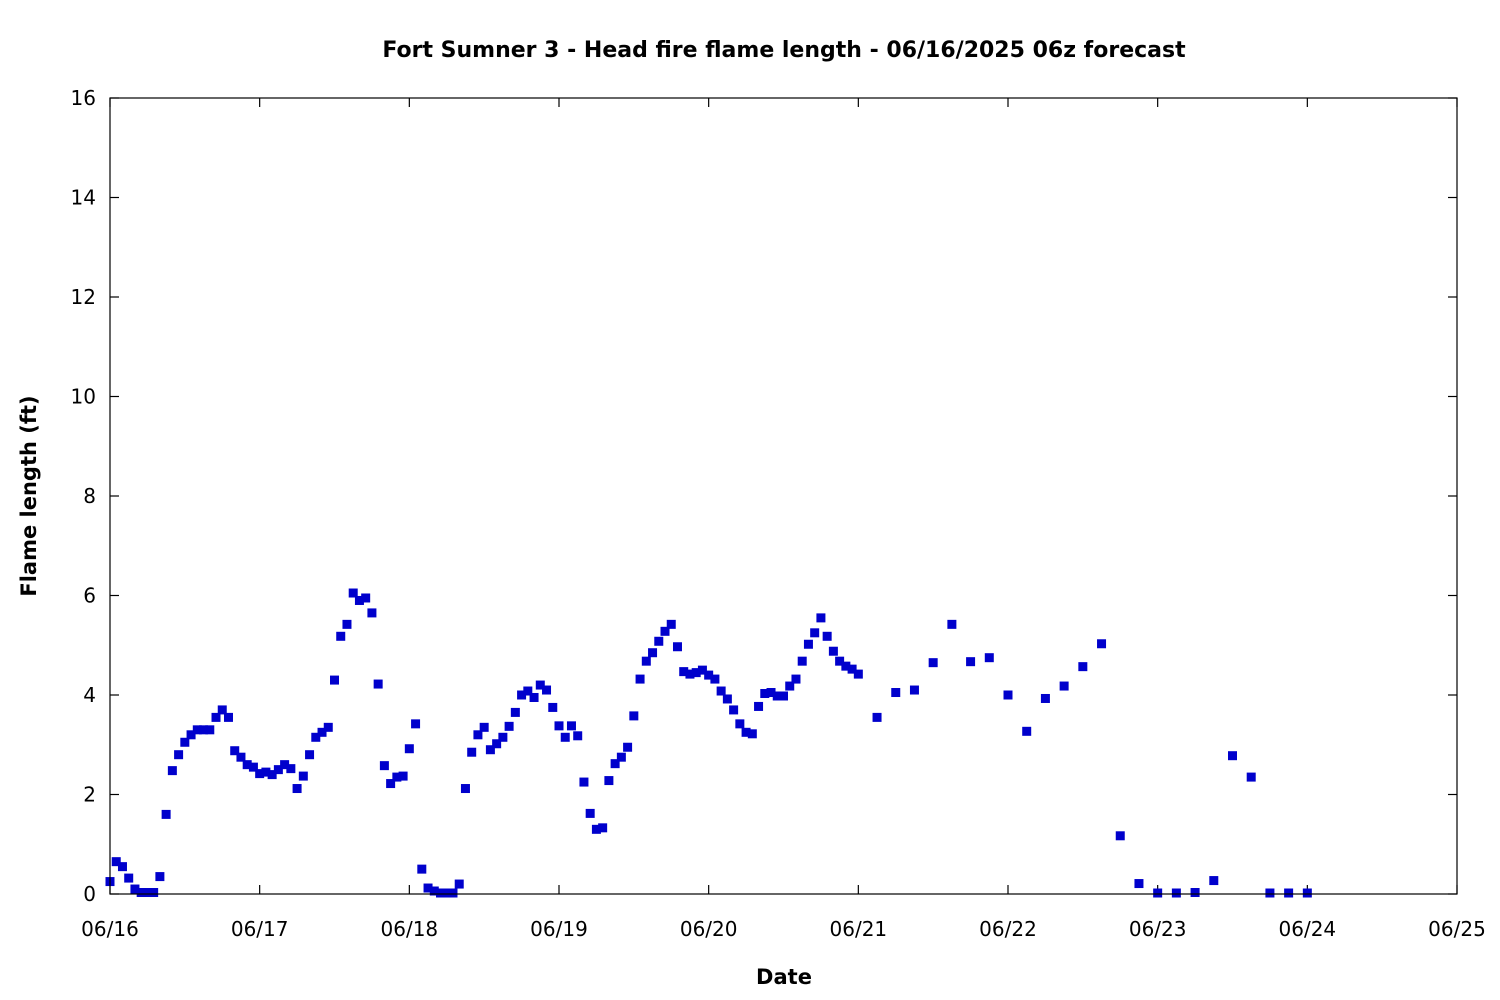 The image size is (1500, 1000). What do you see at coordinates (89, 496) in the screenshot?
I see `y-tick-label: 8` at bounding box center [89, 496].